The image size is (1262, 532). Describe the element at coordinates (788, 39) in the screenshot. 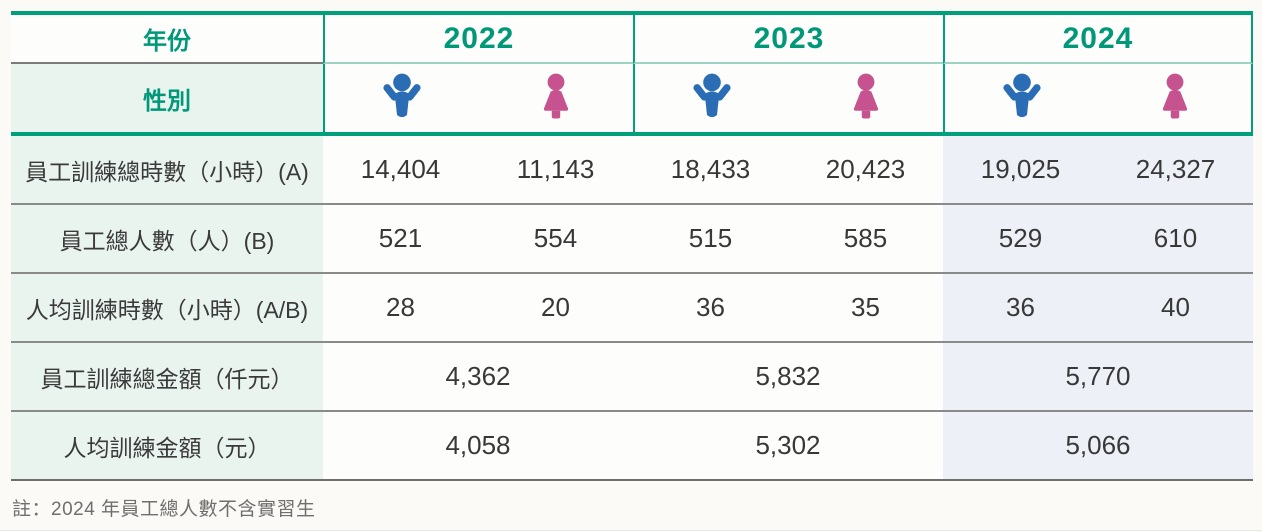

I see `year-2023-header: 2023` at that location.